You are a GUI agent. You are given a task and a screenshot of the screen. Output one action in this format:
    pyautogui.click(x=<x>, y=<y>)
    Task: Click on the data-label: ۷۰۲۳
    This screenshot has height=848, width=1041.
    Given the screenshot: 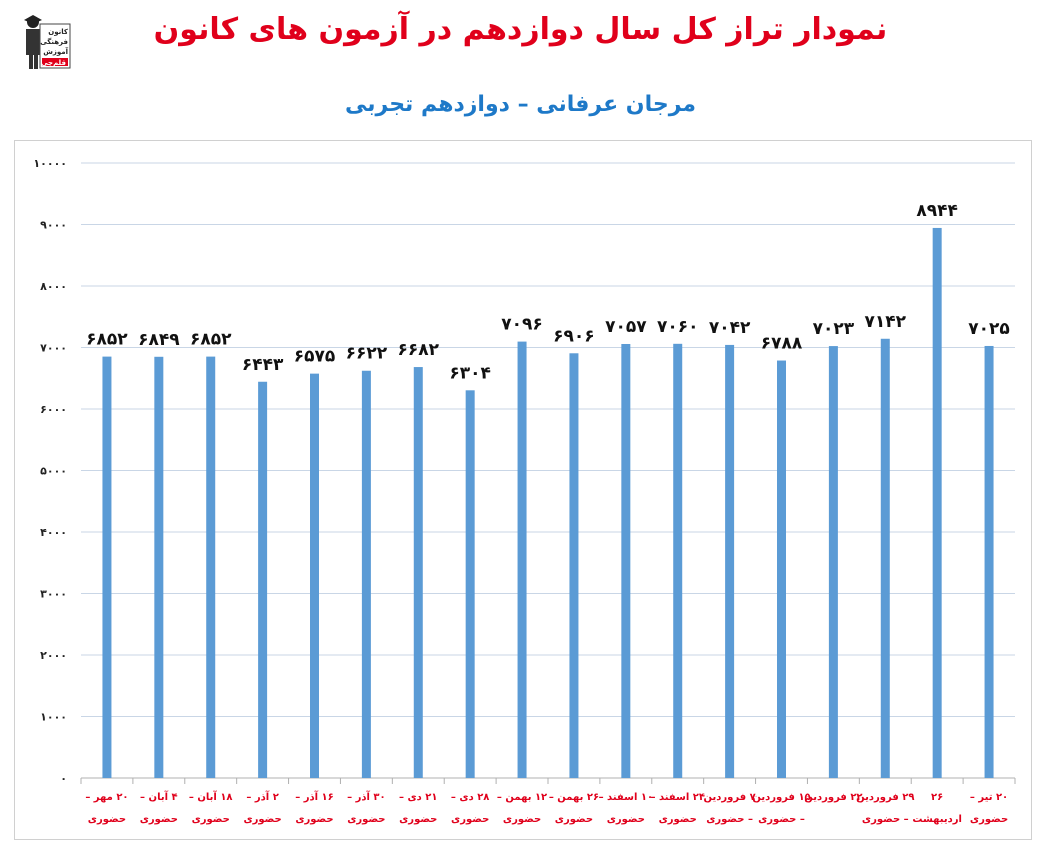 What is the action you would take?
    pyautogui.click(x=834, y=329)
    